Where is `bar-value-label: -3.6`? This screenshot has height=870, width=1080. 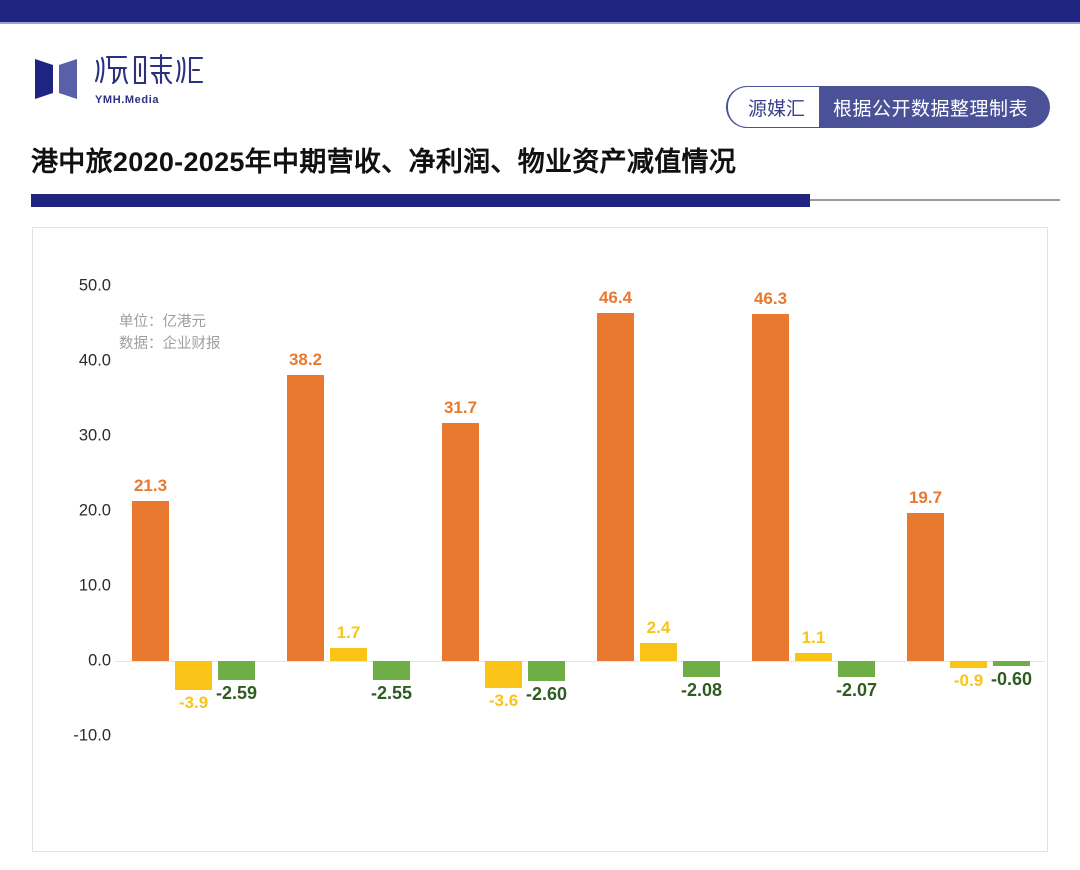 bar-value-label: -3.6 is located at coordinates (503, 700).